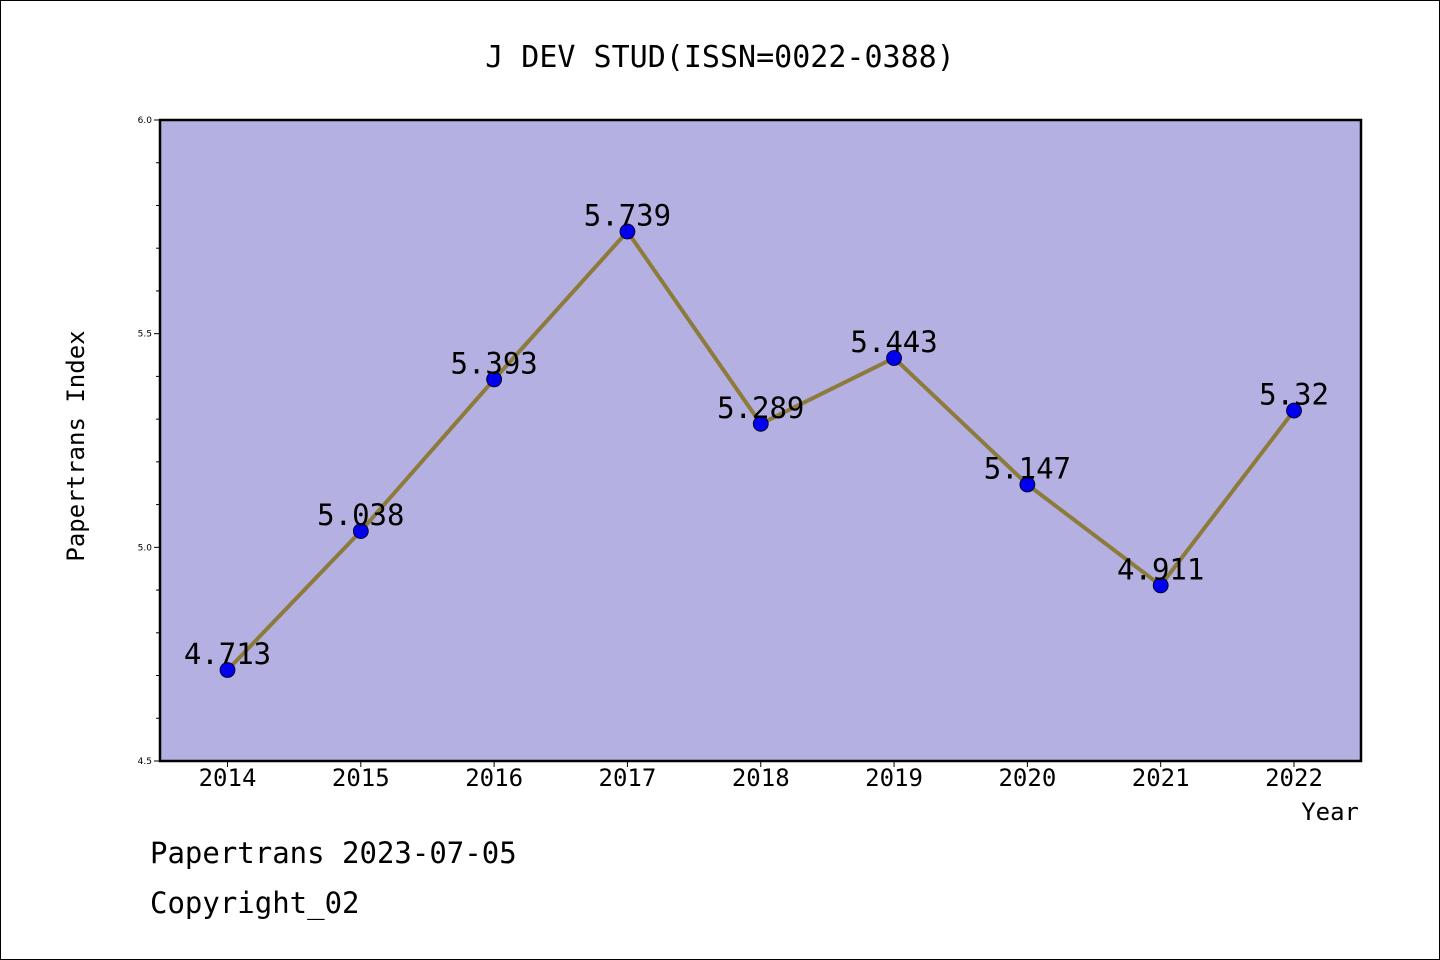  I want to click on y-axis-label: Papertrans Index, so click(76, 445).